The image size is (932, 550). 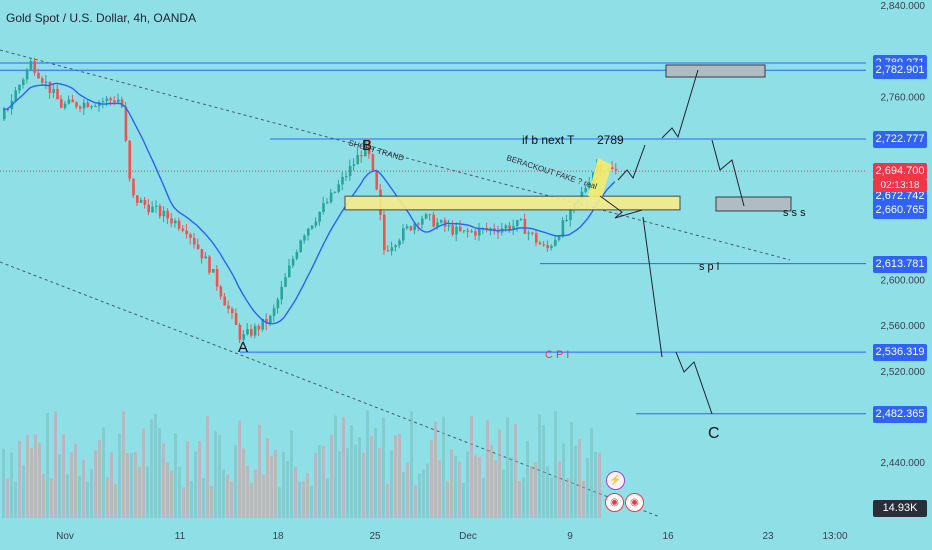 I want to click on short-trend-label: SHORT TRAND, so click(x=376, y=150).